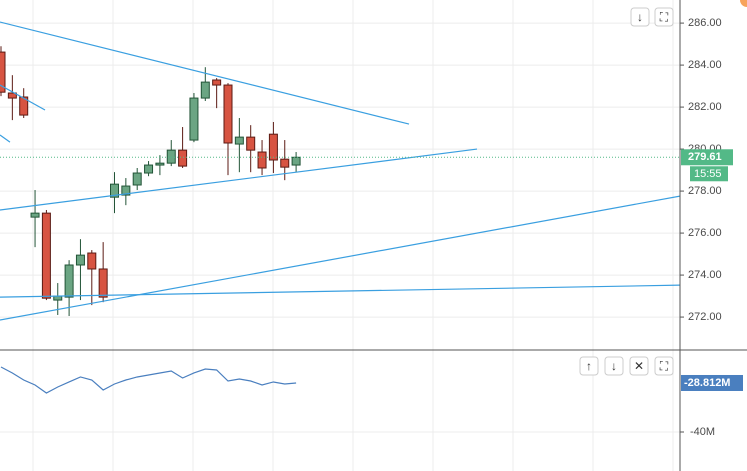  I want to click on scroll-down-button: ↓, so click(640, 17).